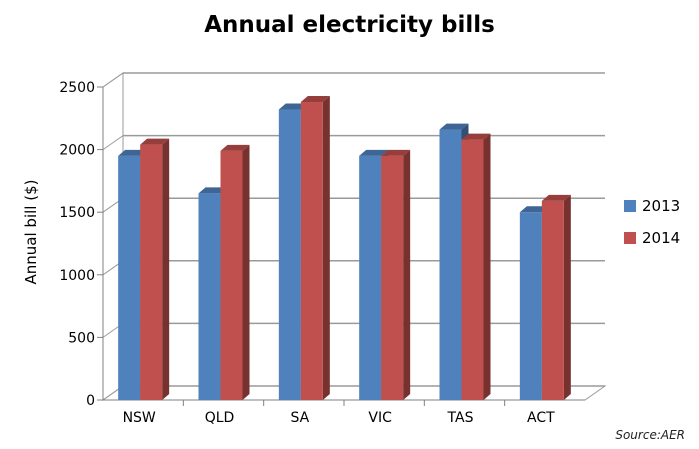  I want to click on bar-top-nsw-2013, so click(133, 152).